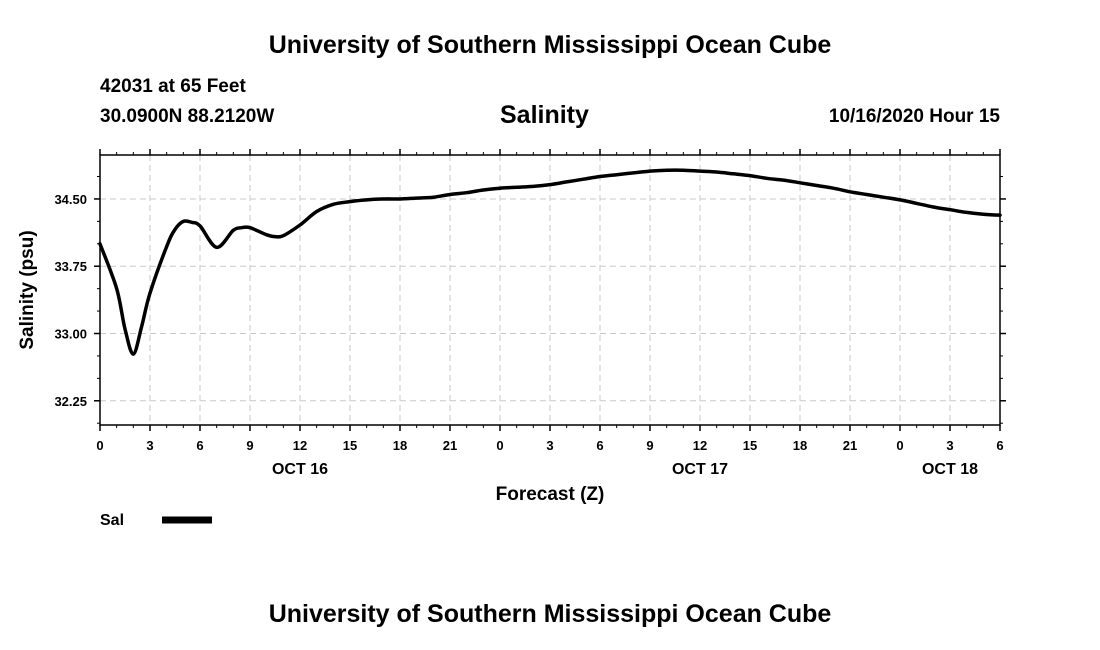 The image size is (1100, 650). What do you see at coordinates (950, 469) in the screenshot?
I see `date-label: OCT 18` at bounding box center [950, 469].